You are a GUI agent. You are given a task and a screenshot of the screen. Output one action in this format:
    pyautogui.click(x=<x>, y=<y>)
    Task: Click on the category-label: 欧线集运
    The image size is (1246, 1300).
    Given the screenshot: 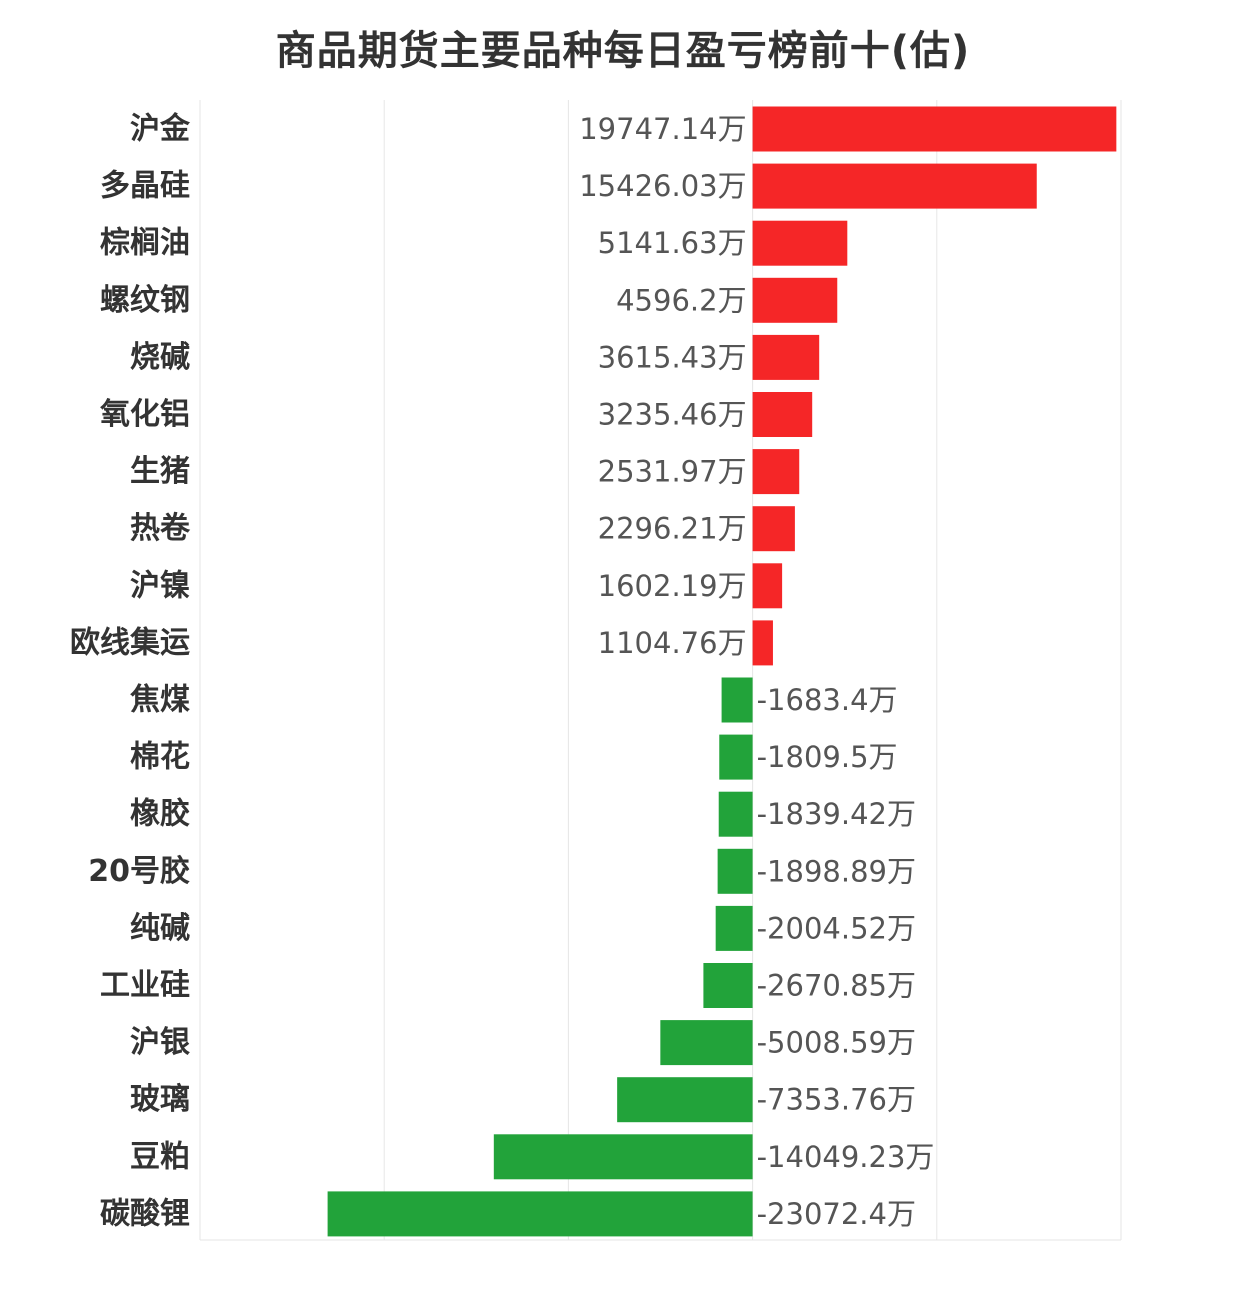 What is the action you would take?
    pyautogui.click(x=130, y=642)
    